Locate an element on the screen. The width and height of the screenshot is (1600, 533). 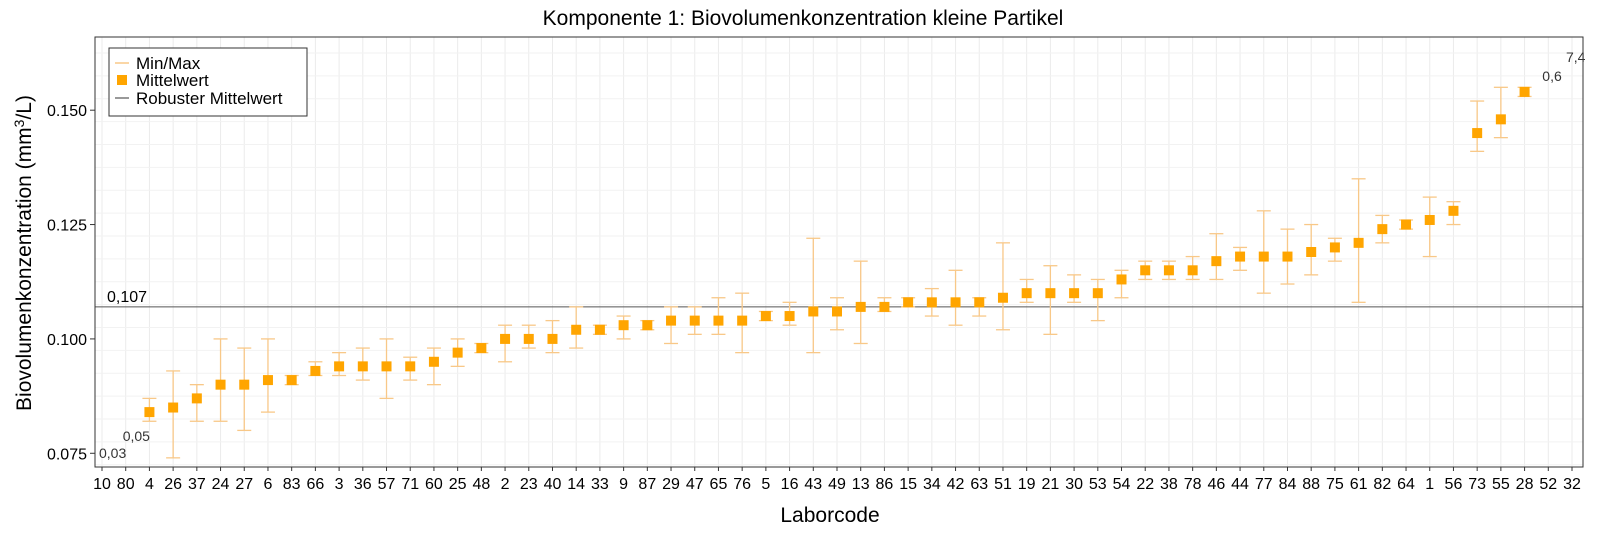
x-tick-label: 38 is located at coordinates (1169, 484).